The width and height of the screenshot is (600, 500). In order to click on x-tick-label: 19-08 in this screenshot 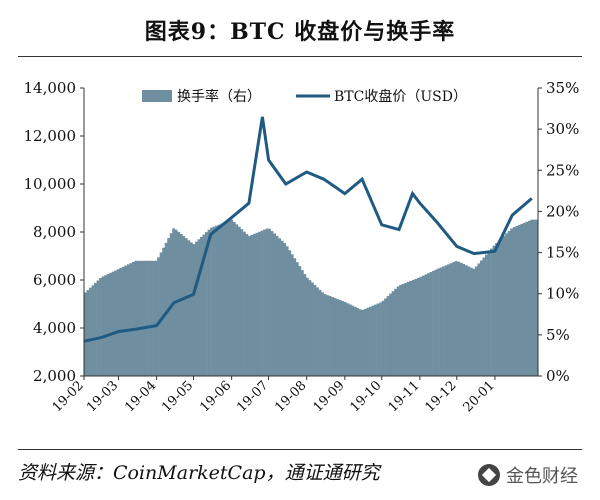, I will do `click(290, 396)`.